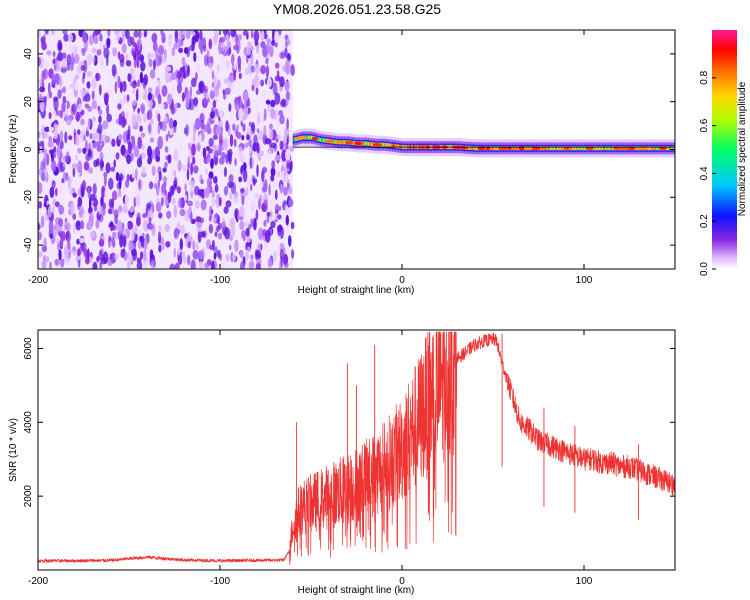 This screenshot has width=750, height=600. Describe the element at coordinates (28, 197) in the screenshot. I see `y-tick-label: -20` at that location.